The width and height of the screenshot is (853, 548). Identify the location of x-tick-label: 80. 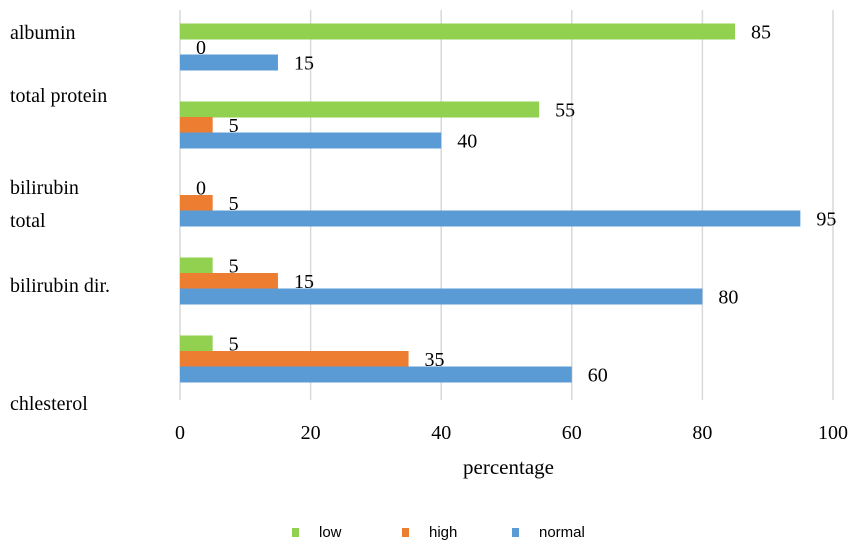
(702, 433).